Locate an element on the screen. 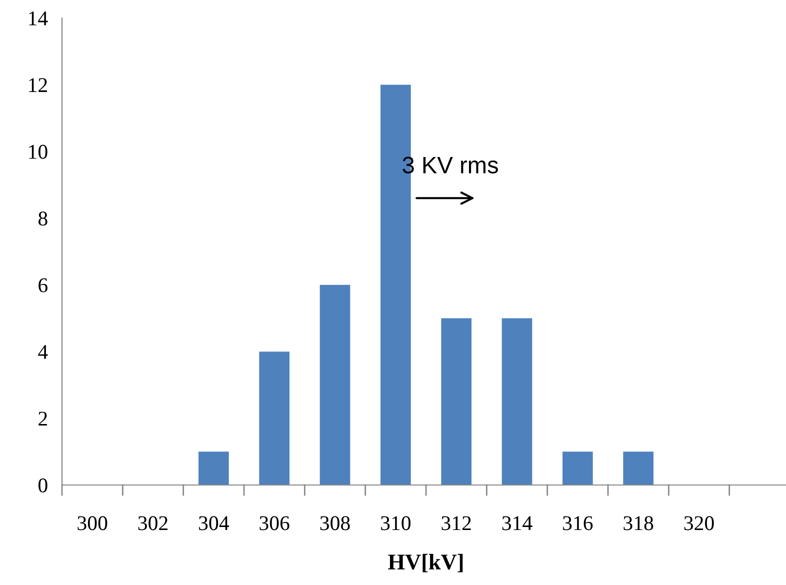 Image resolution: width=786 pixels, height=585 pixels. x-tick-label: 306 is located at coordinates (275, 523).